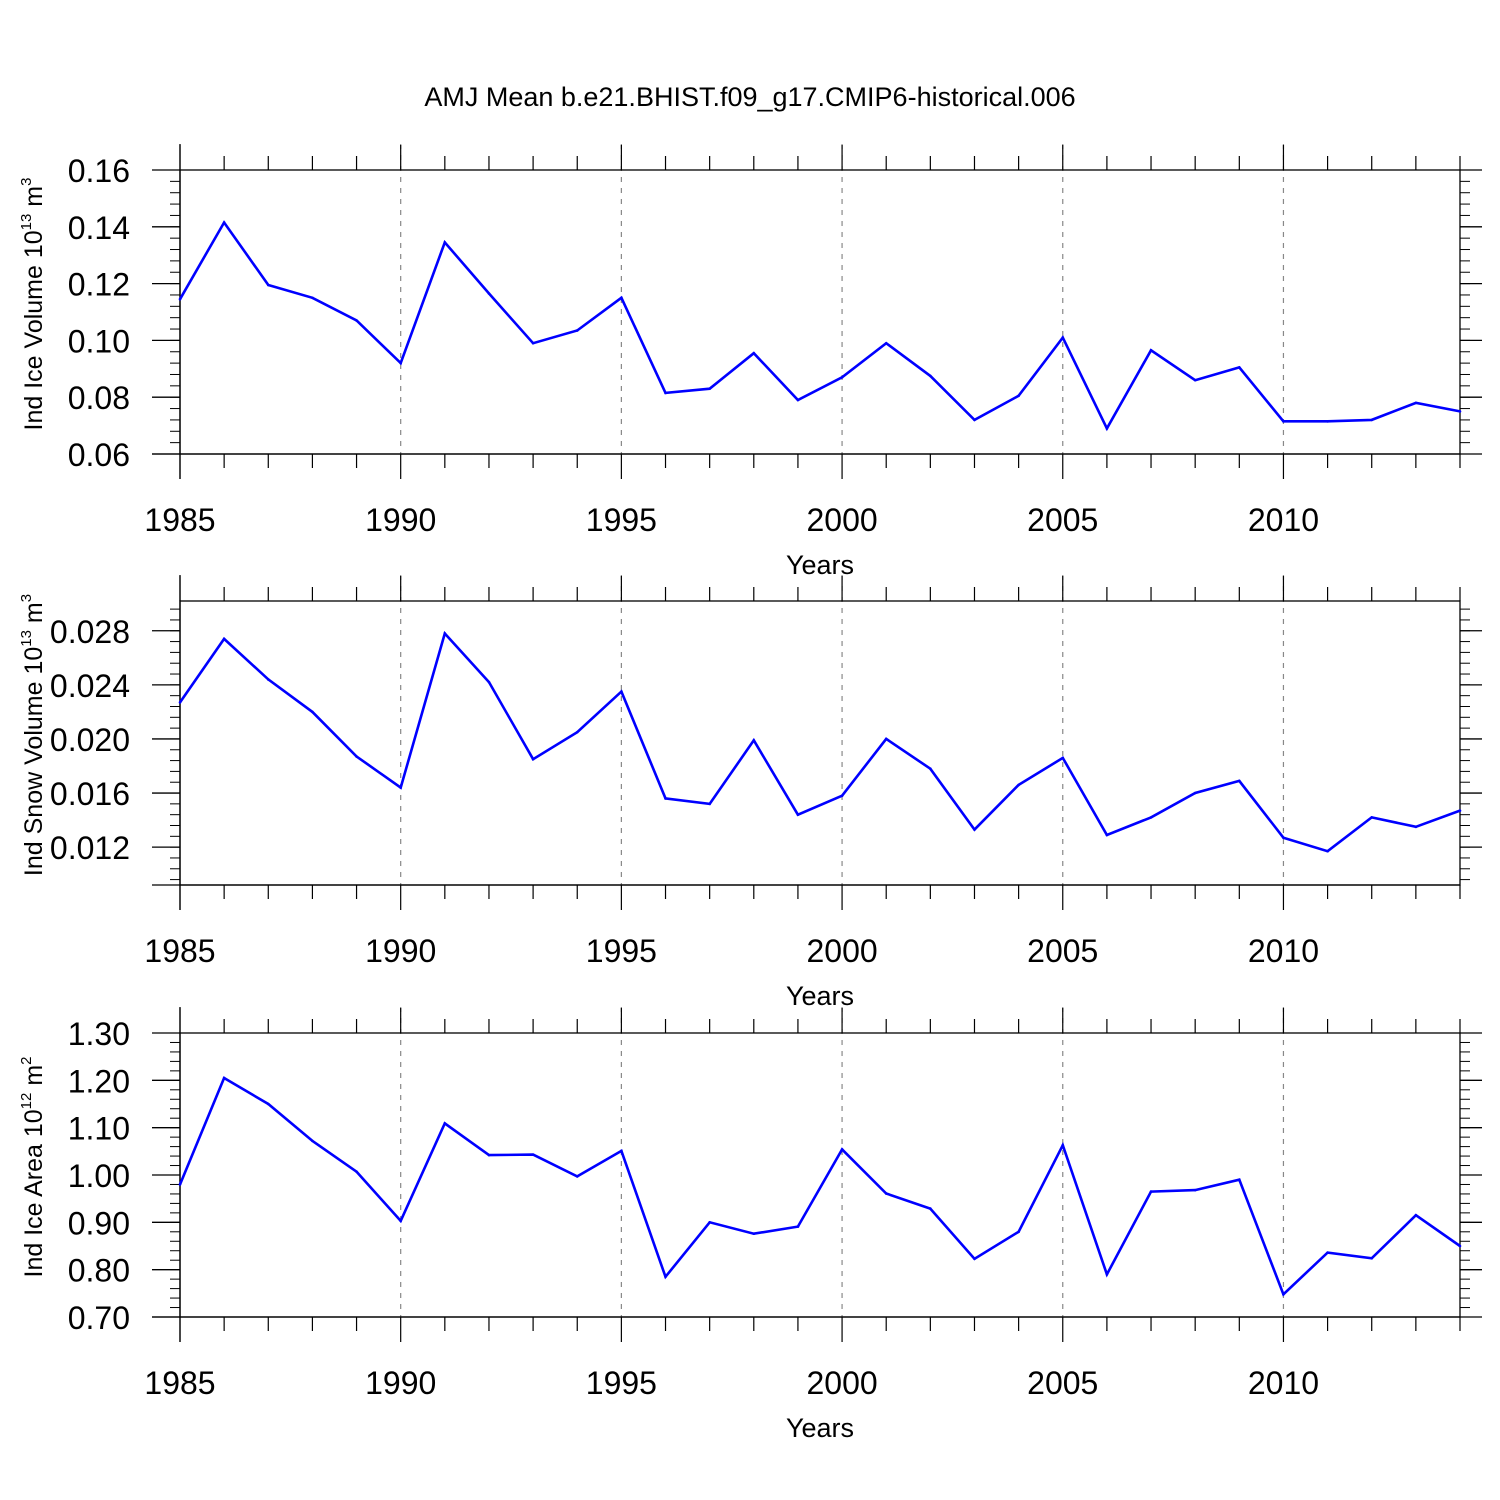 The width and height of the screenshot is (1500, 1500). I want to click on x-tick-label: 1985, so click(179, 1383).